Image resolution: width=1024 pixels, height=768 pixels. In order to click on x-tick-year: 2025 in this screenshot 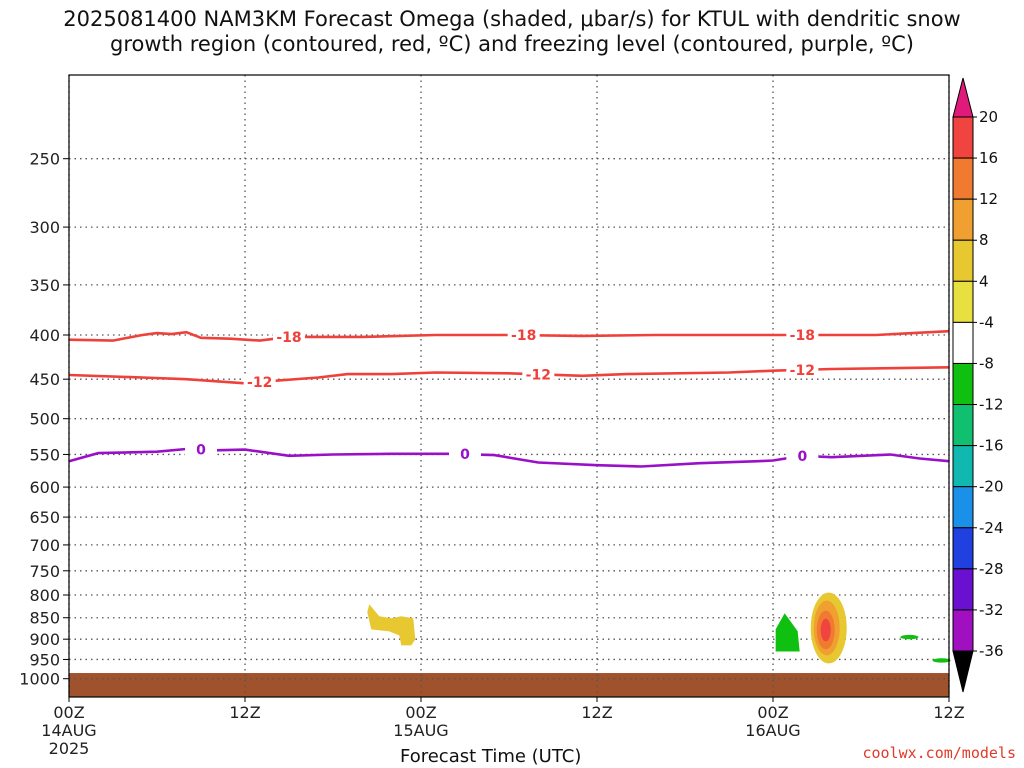, I will do `click(69, 748)`.